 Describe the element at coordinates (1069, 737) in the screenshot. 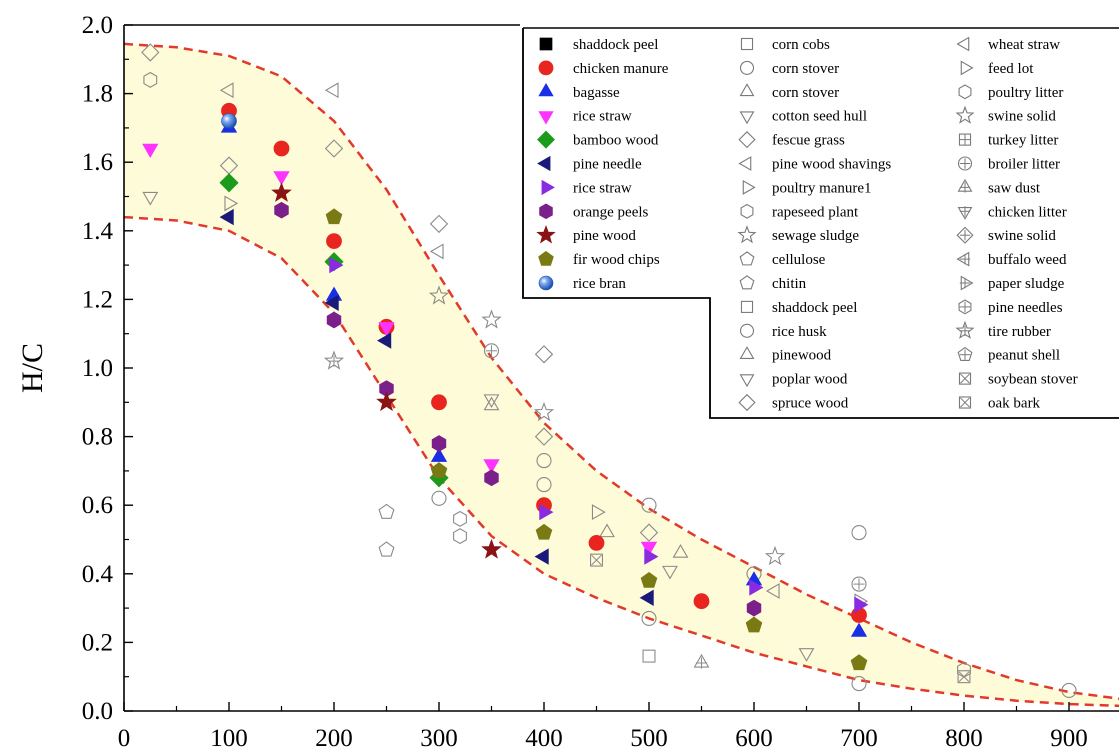

I see `x-tick-label: 900` at that location.